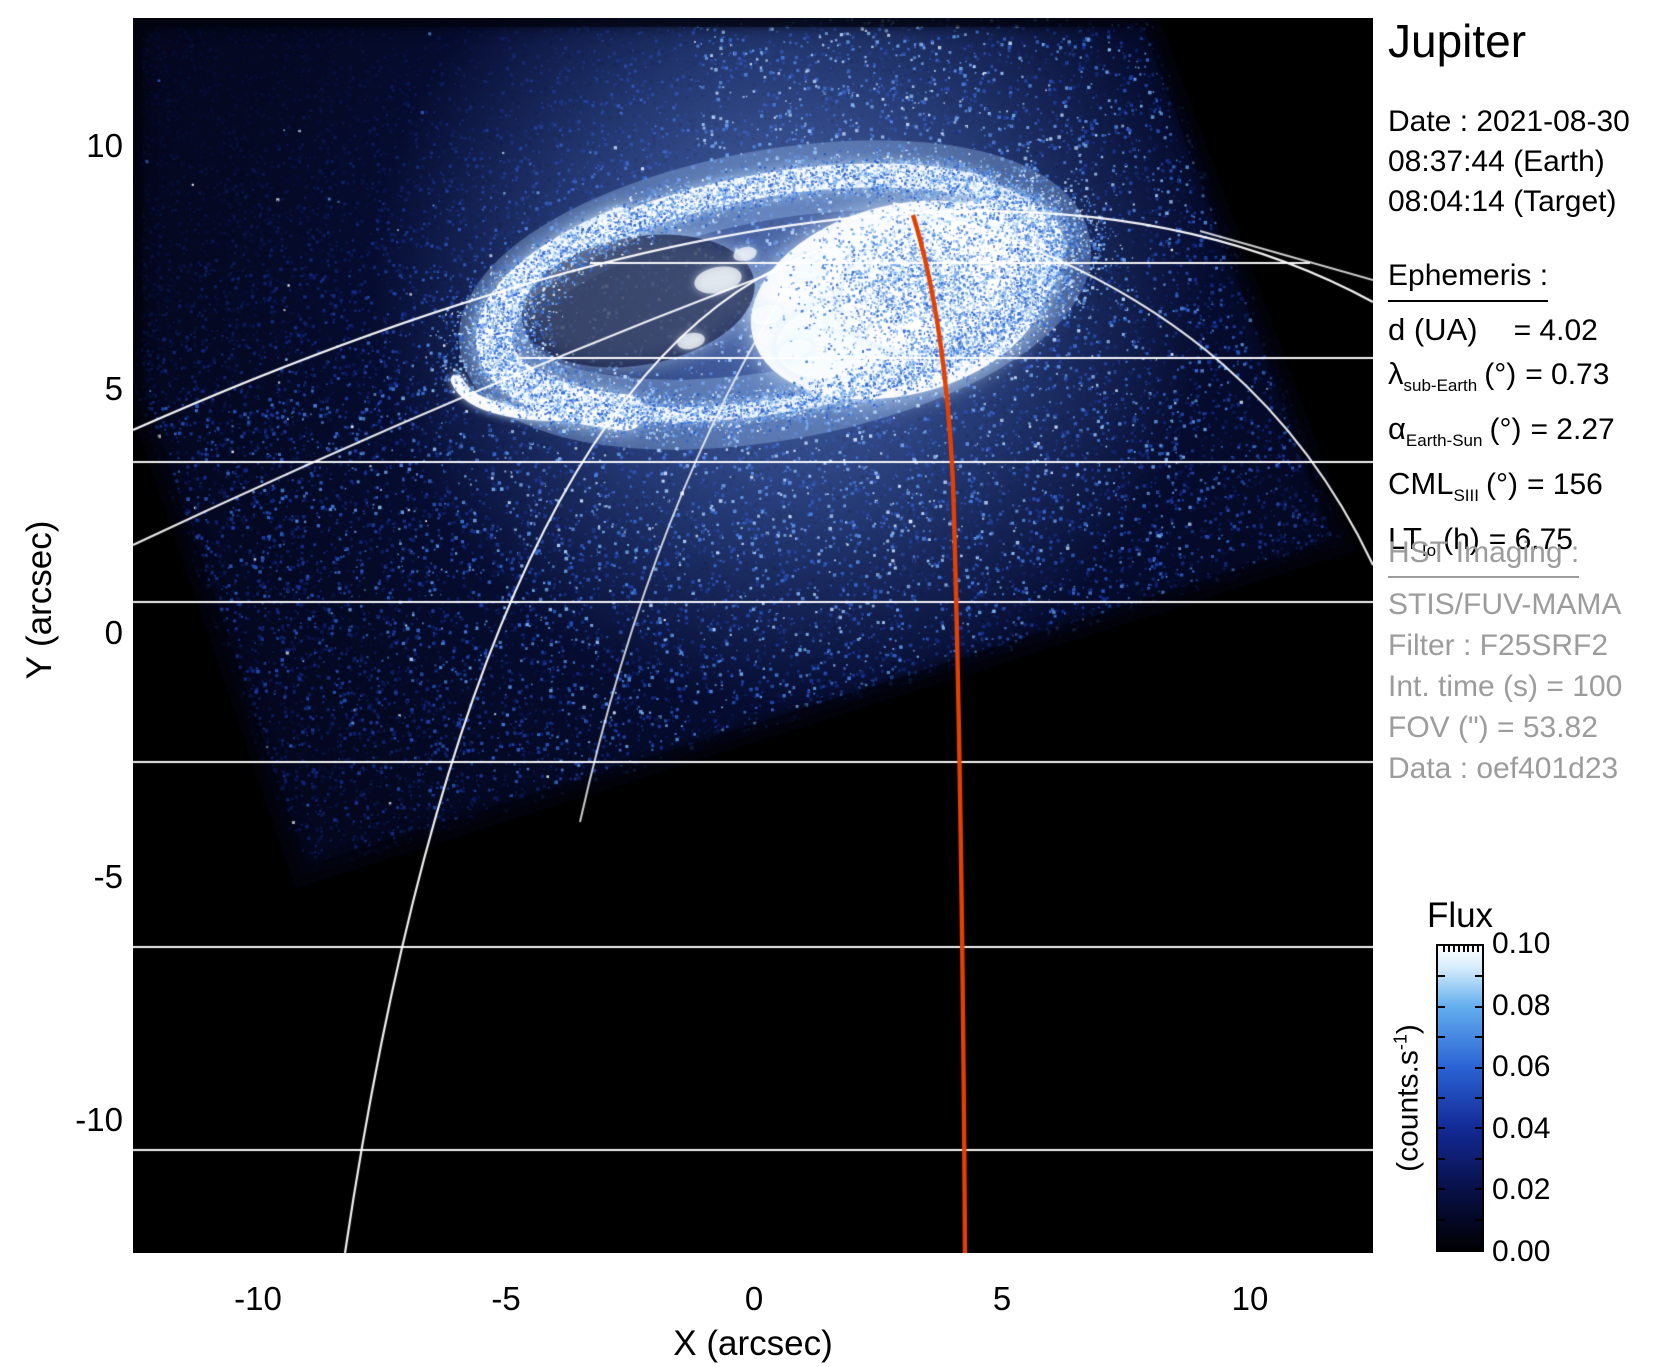  What do you see at coordinates (258, 1298) in the screenshot?
I see `x-tick-label: -10` at bounding box center [258, 1298].